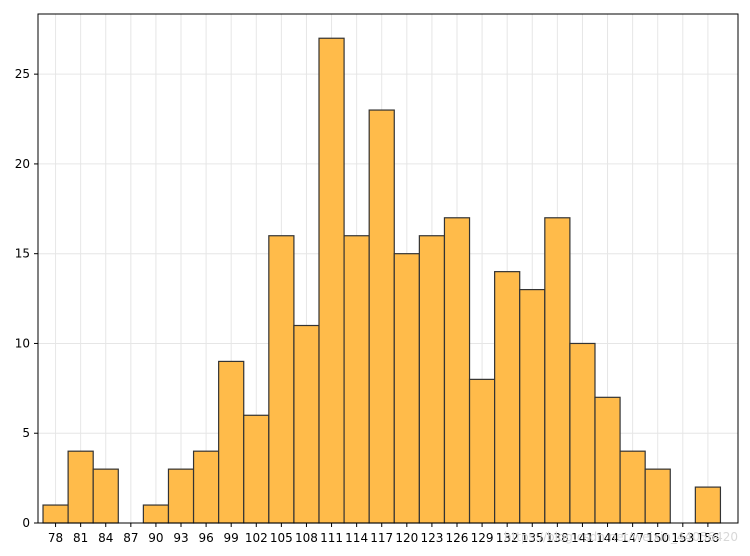 The height and width of the screenshot is (556, 750). I want to click on x-tick-label: 147, so click(632, 538).